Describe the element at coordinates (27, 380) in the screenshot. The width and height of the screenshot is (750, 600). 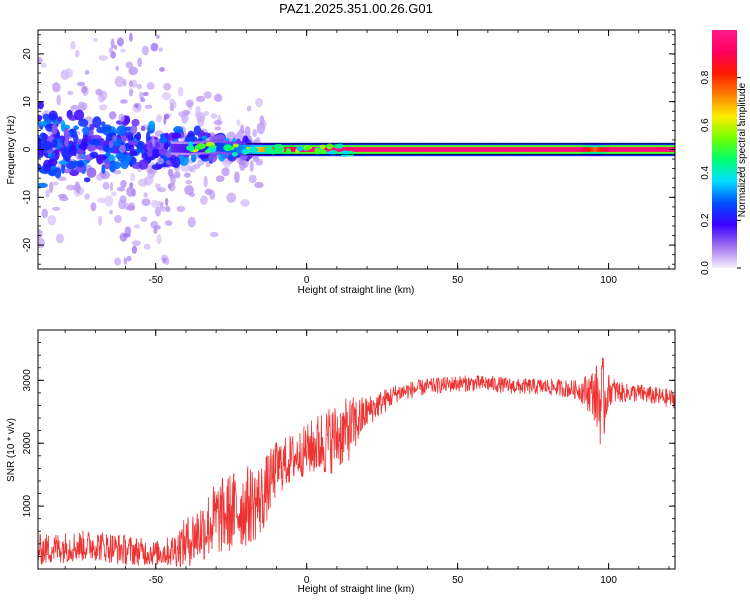
I see `y-tick-label: 3000` at that location.